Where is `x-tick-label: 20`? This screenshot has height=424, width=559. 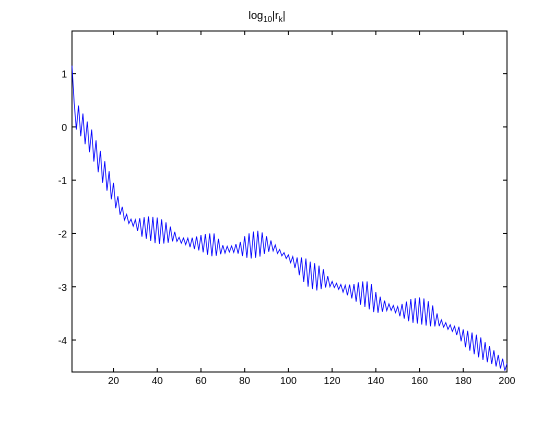
x-tick-label: 20 is located at coordinates (114, 381).